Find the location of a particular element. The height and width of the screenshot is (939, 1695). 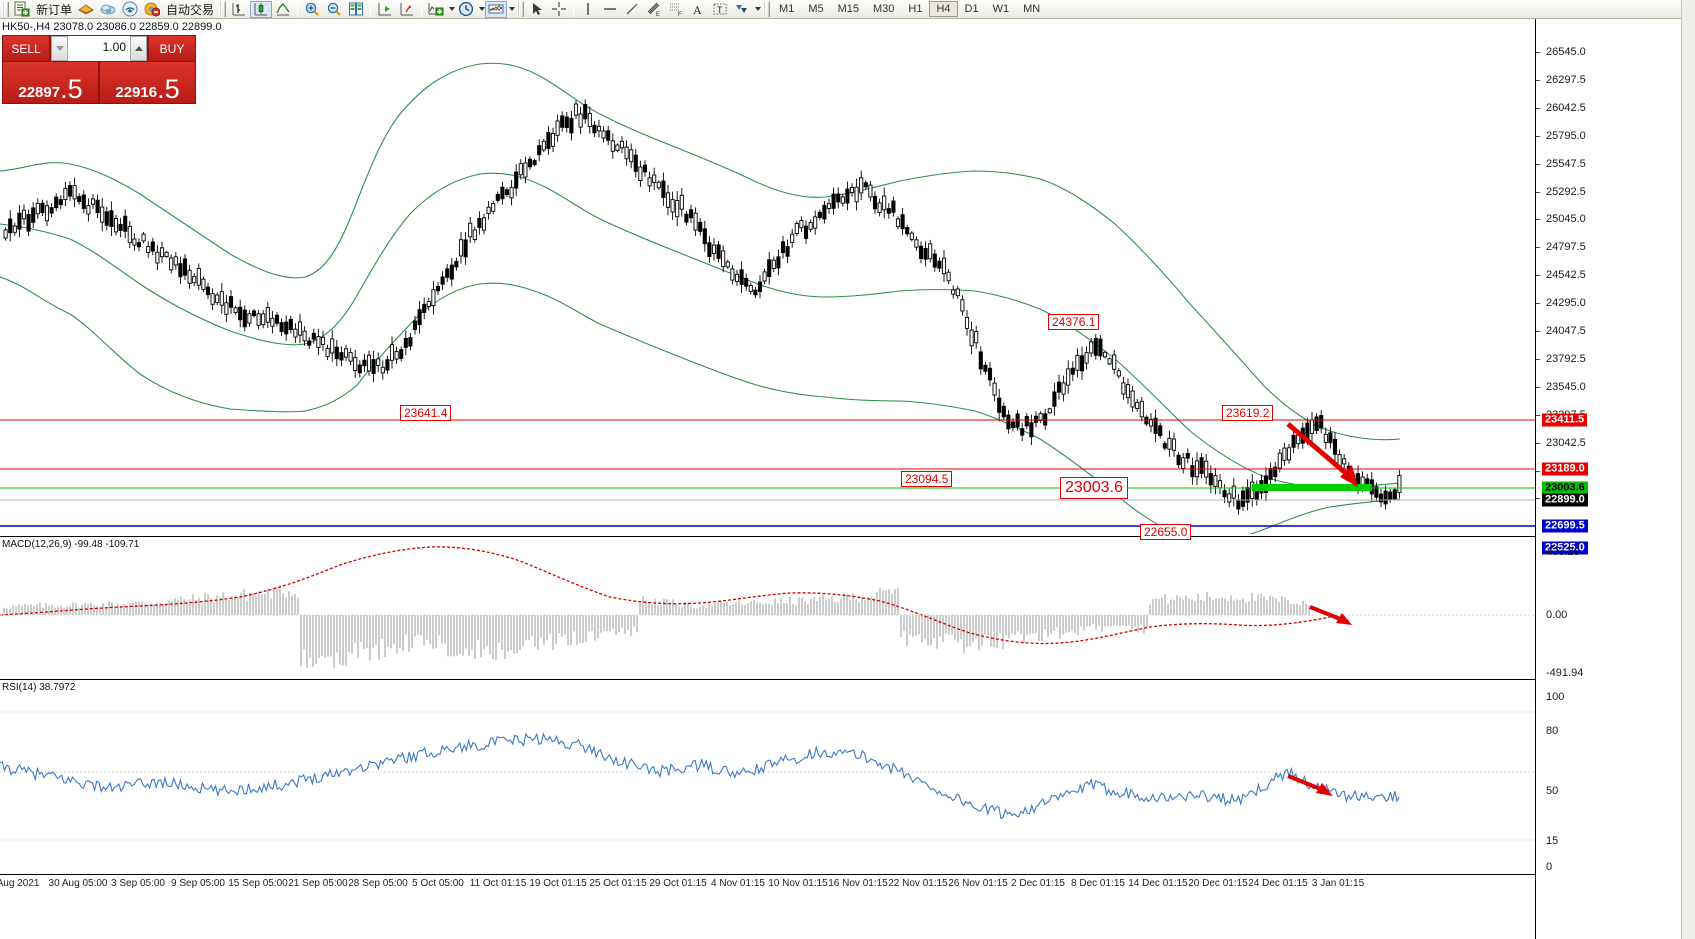

toolbar-grip is located at coordinates (5, 9).